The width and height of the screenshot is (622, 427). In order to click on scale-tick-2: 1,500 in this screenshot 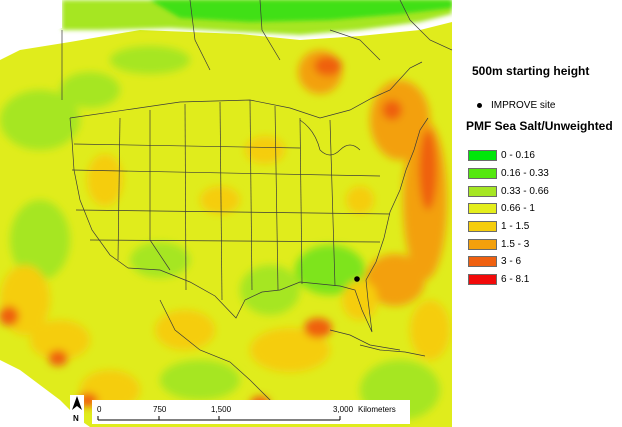, I will do `click(221, 409)`.